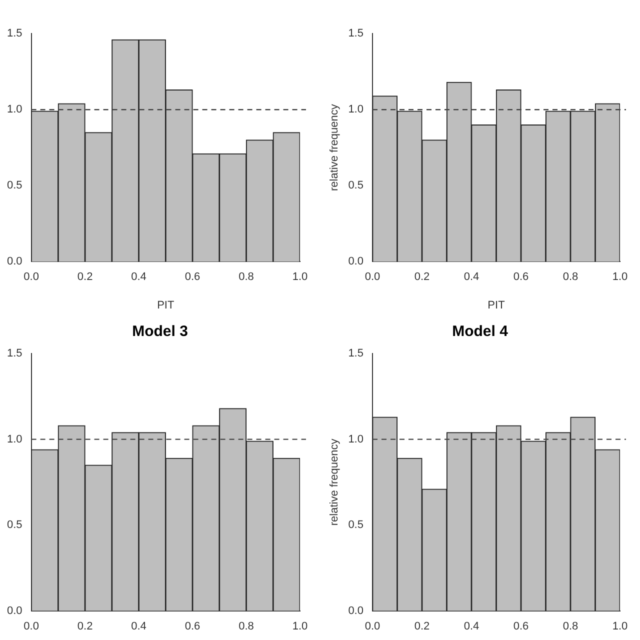 This screenshot has height=640, width=640. What do you see at coordinates (160, 332) in the screenshot?
I see `chart-title: Model 3` at bounding box center [160, 332].